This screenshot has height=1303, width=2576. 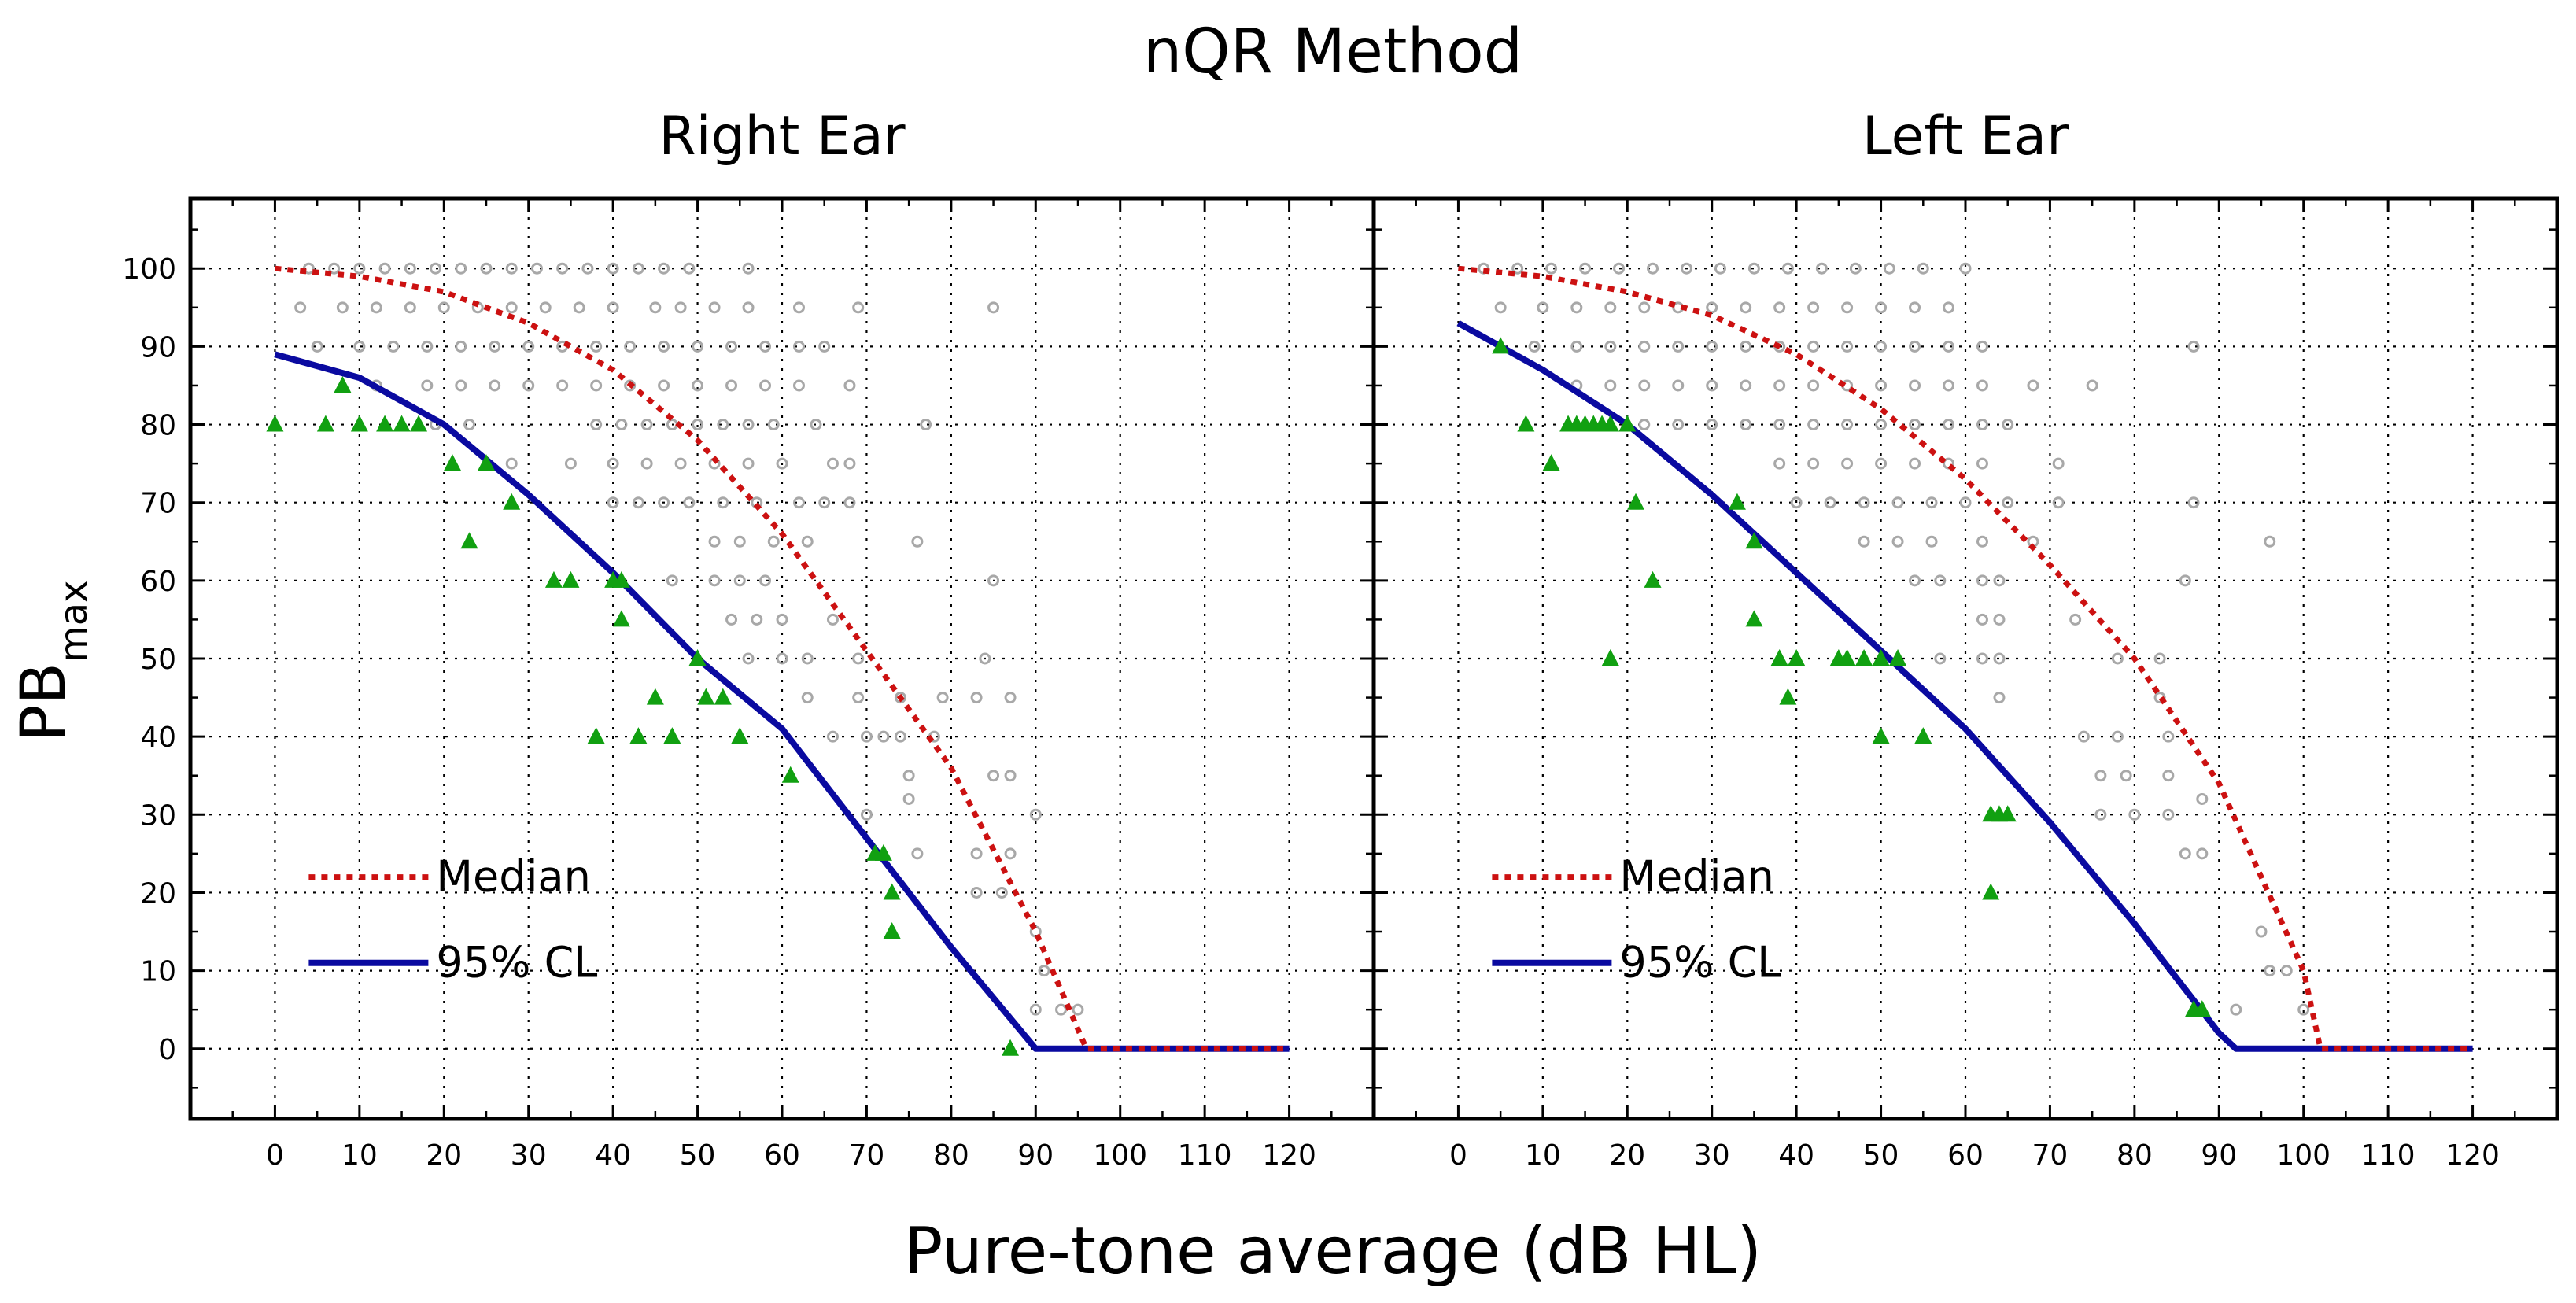 What do you see at coordinates (2135, 1156) in the screenshot?
I see `x-tick-label: 80` at bounding box center [2135, 1156].